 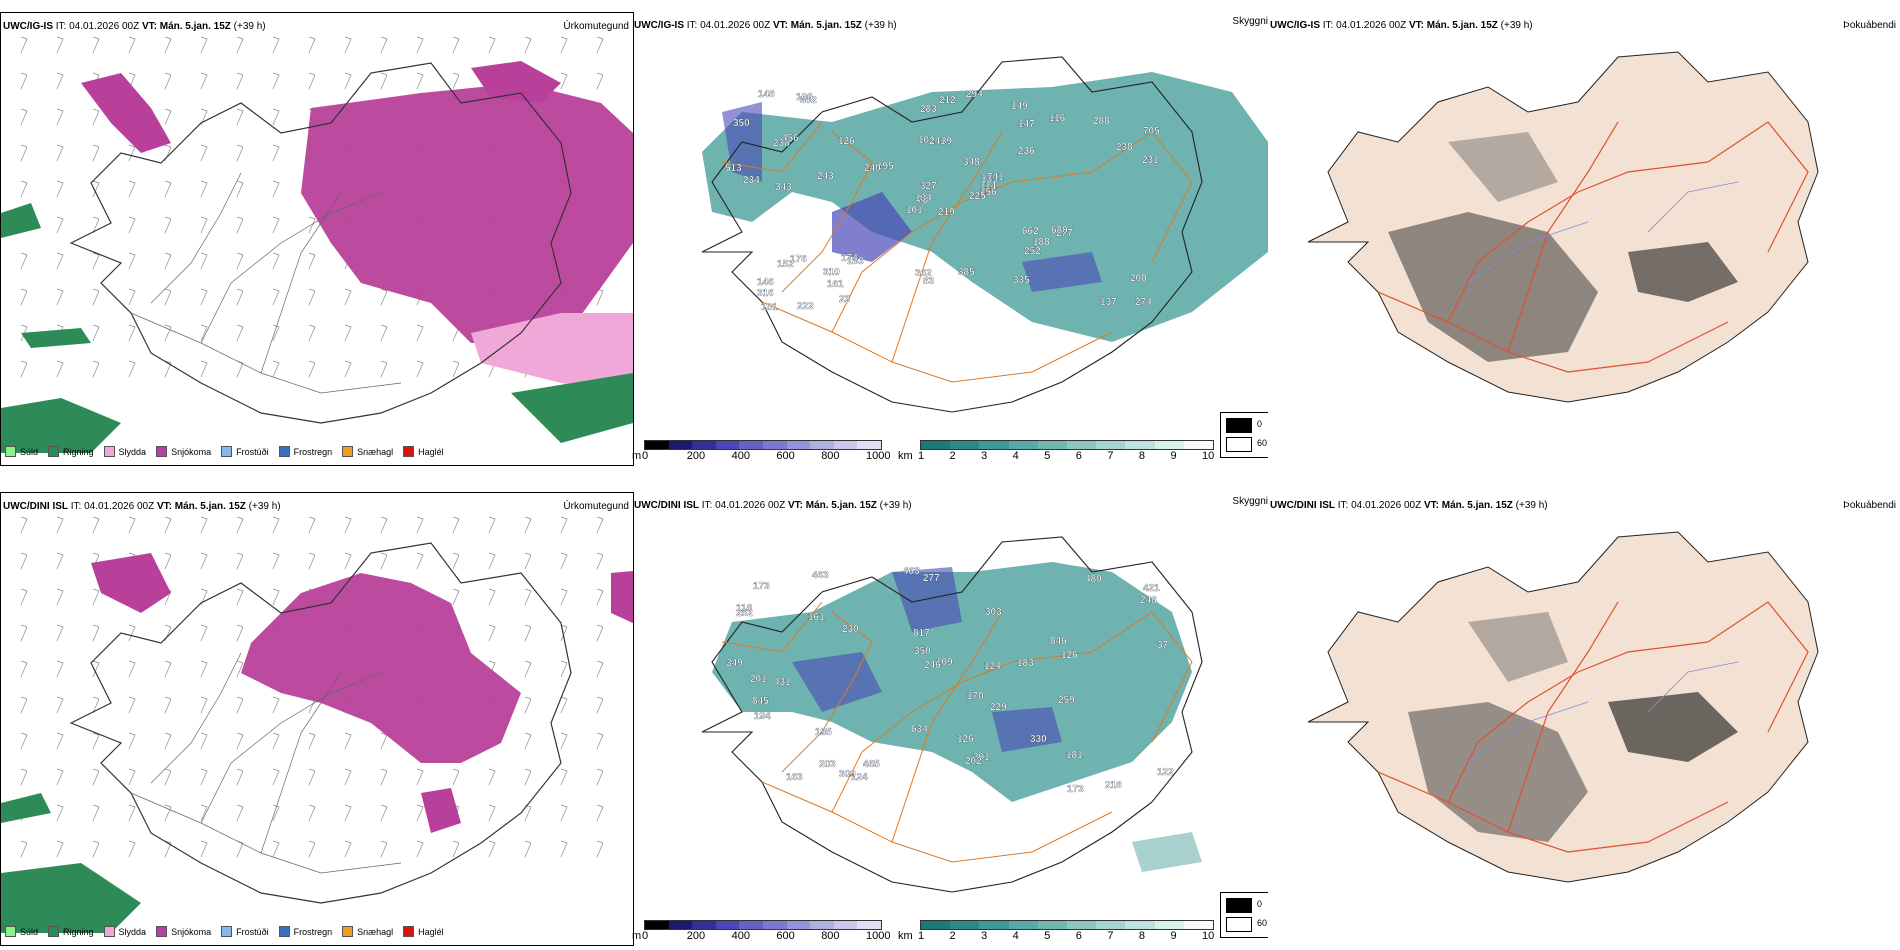 I want to click on cloud-base-label: 118, so click(x=744, y=608).